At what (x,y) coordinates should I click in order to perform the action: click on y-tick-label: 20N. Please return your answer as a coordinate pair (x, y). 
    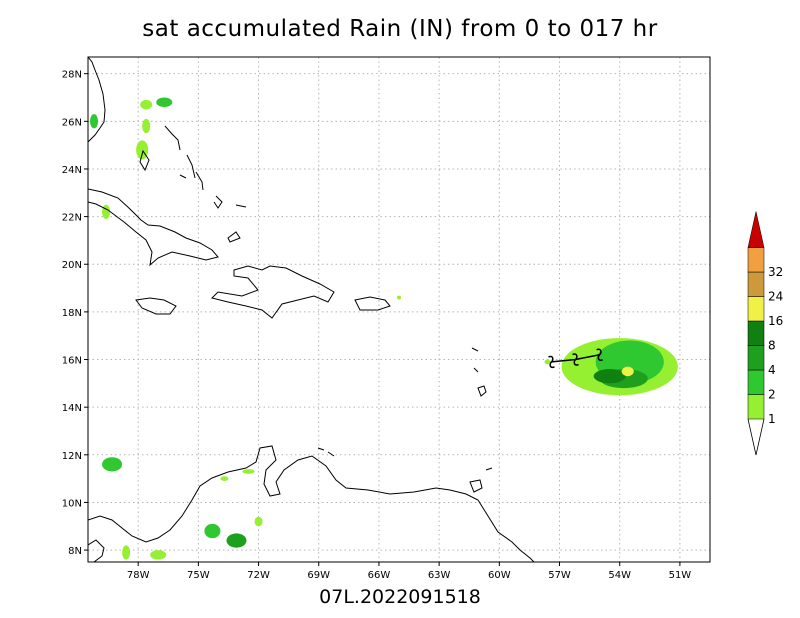
    Looking at the image, I should click on (72, 265).